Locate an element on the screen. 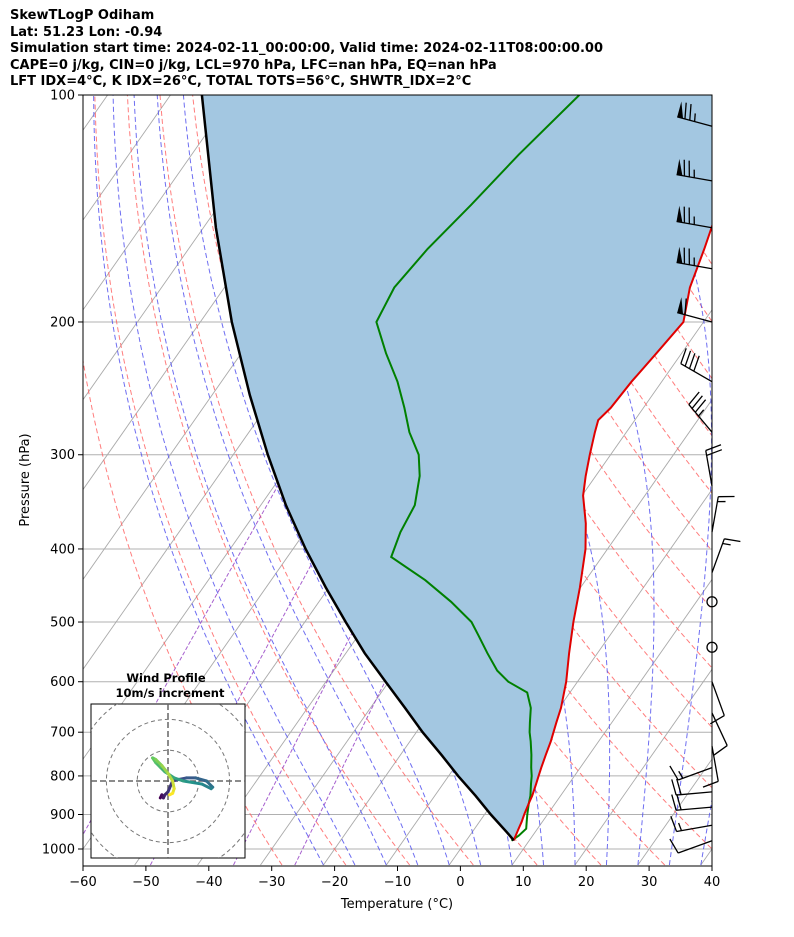 This screenshot has height=937, width=794. y-tick-label: 600 is located at coordinates (62, 682).